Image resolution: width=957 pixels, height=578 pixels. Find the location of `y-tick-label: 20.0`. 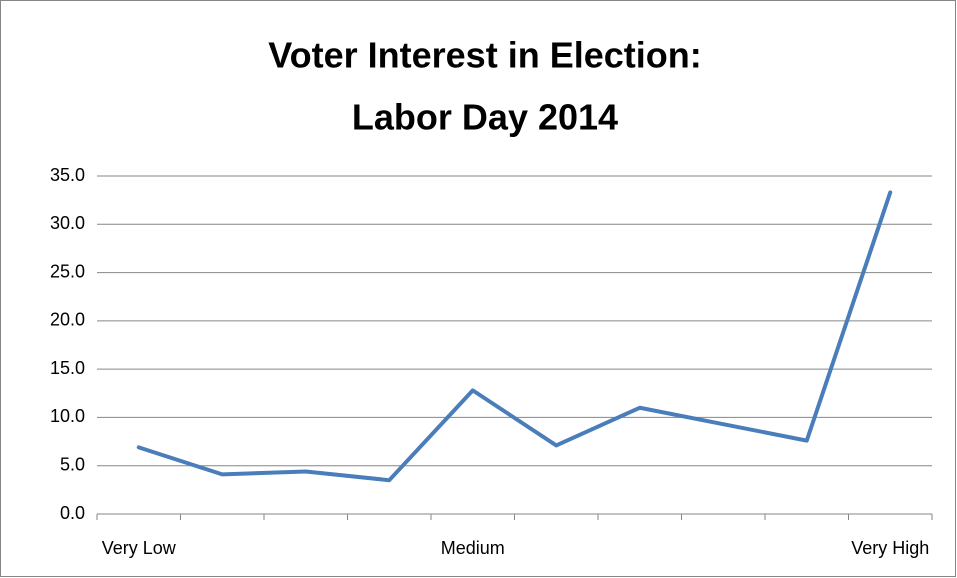

y-tick-label: 20.0 is located at coordinates (67, 320).